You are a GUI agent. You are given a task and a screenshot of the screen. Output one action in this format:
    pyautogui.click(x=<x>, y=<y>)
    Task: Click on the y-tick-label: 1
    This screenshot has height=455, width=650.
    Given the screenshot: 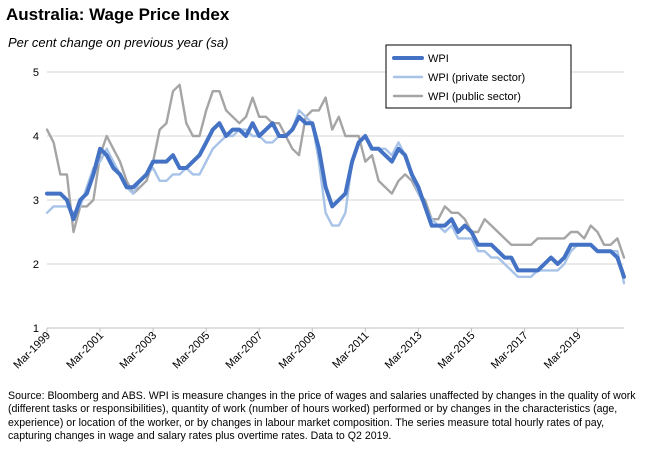 What is the action you would take?
    pyautogui.click(x=36, y=329)
    